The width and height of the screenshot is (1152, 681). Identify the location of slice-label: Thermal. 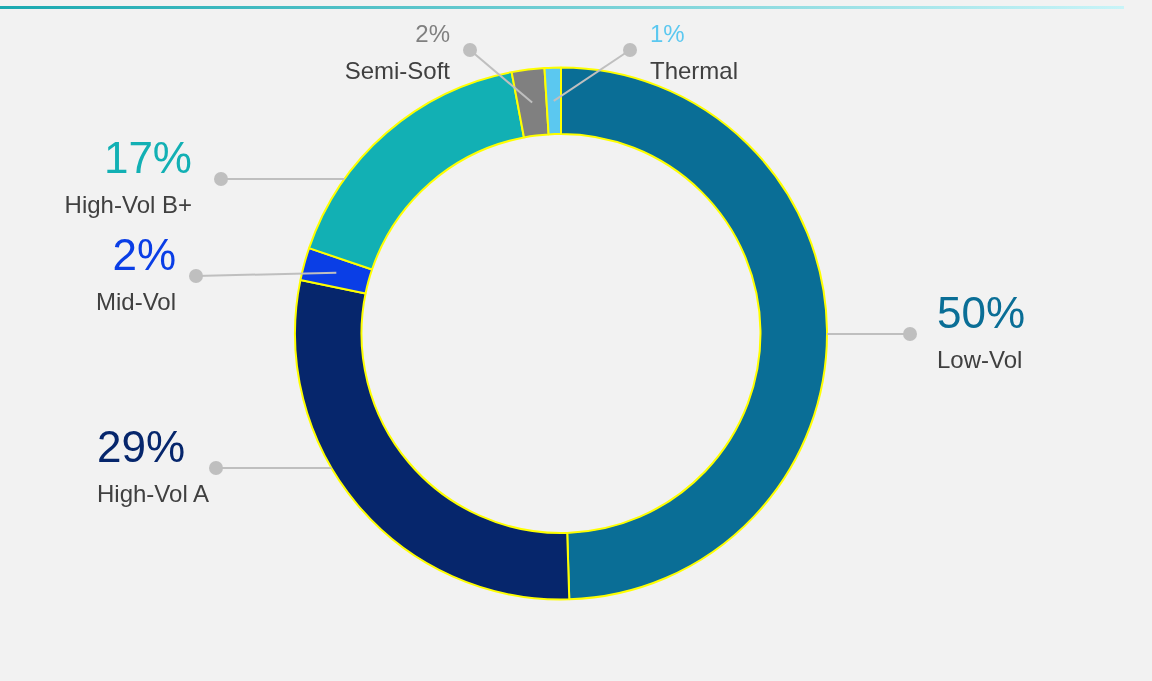
(694, 70).